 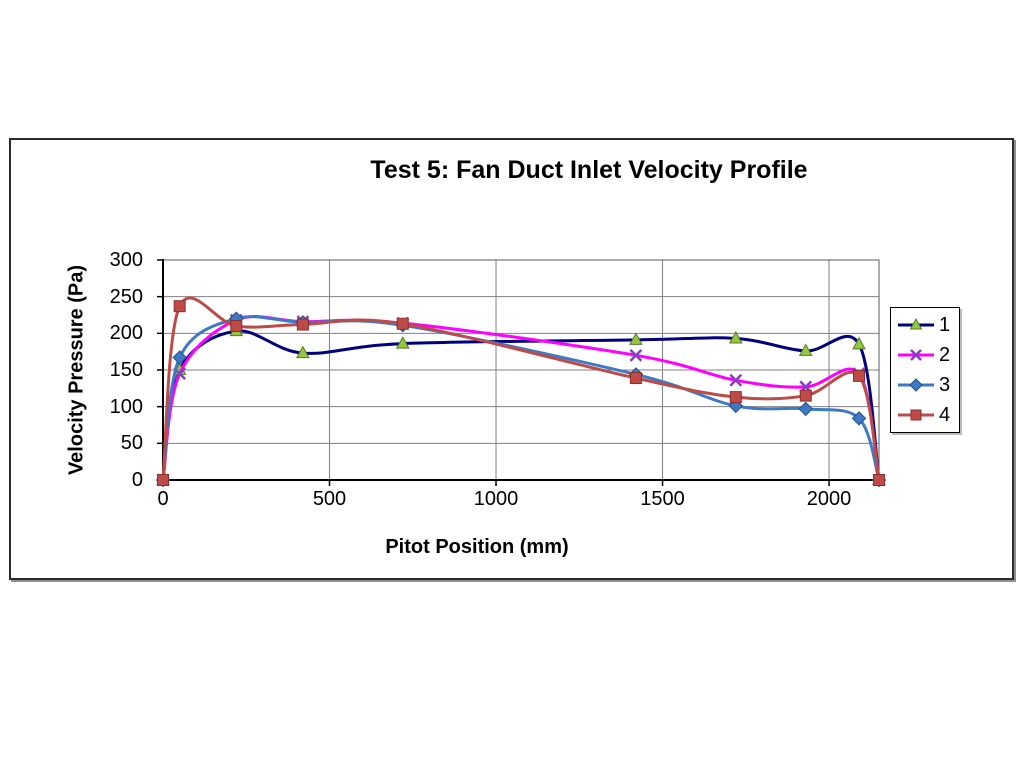 What do you see at coordinates (496, 499) in the screenshot?
I see `x-tick-label: 1000` at bounding box center [496, 499].